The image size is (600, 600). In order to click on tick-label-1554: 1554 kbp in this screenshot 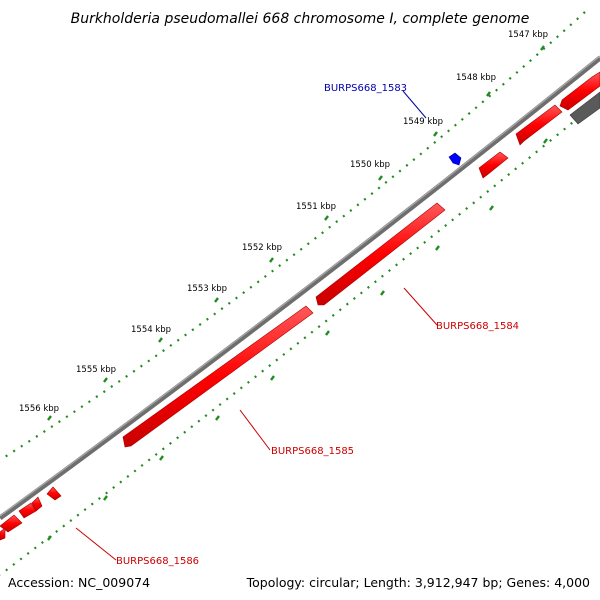, I will do `click(151, 330)`.